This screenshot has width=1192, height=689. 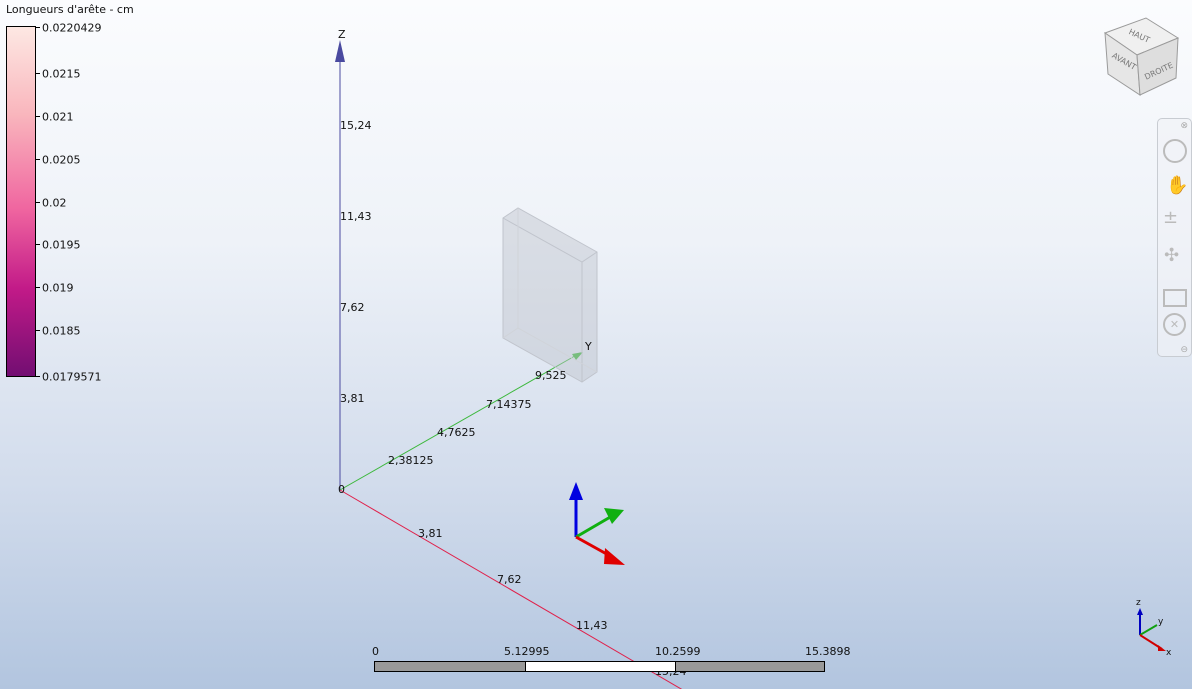 What do you see at coordinates (460, 421) in the screenshot?
I see `y-axis` at bounding box center [460, 421].